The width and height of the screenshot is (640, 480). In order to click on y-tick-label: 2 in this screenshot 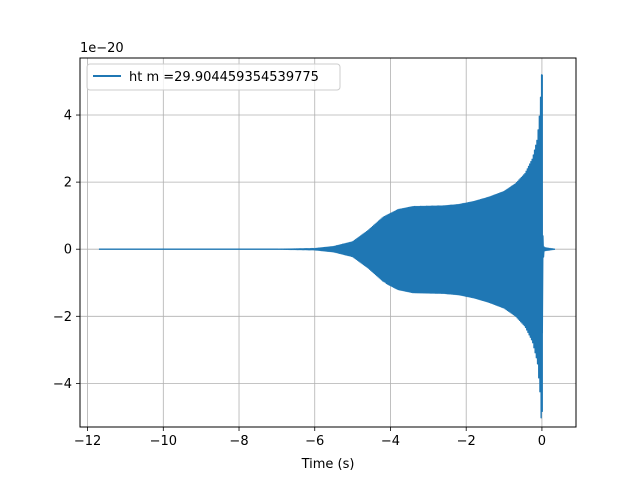, I will do `click(68, 183)`.